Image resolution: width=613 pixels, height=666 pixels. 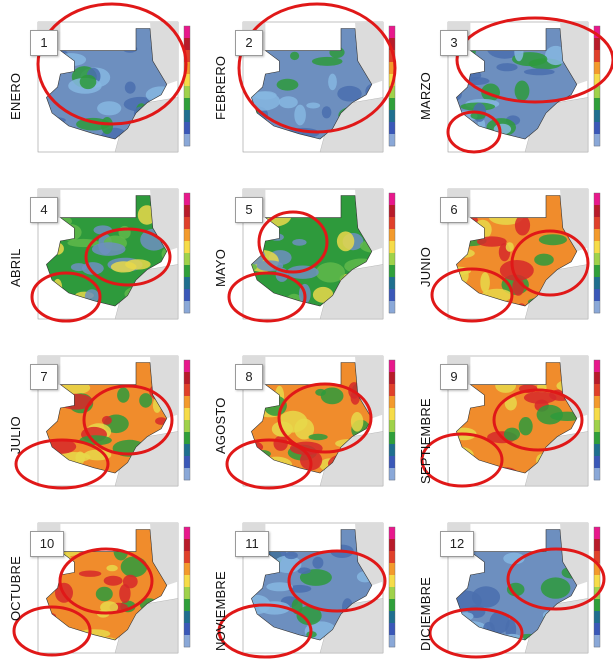 What do you see at coordinates (425, 96) in the screenshot?
I see `month-label: MARZO` at bounding box center [425, 96].